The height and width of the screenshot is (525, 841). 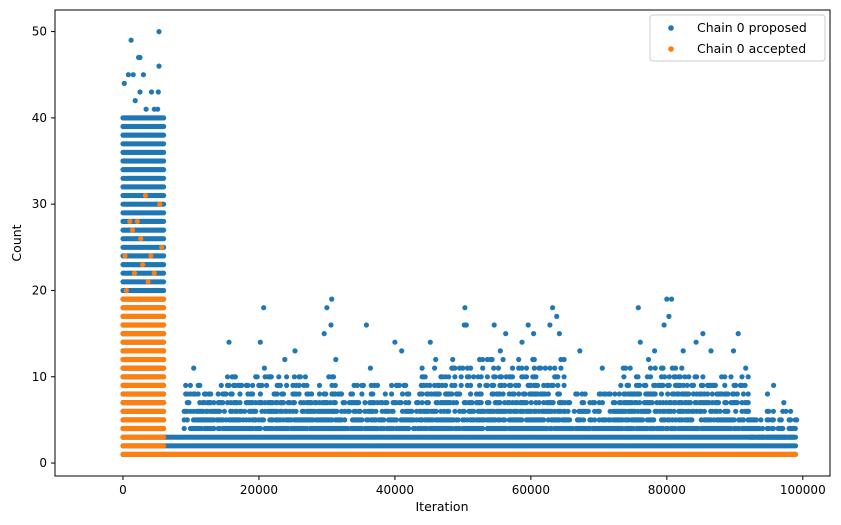 What do you see at coordinates (752, 27) in the screenshot?
I see `legend-label-proposed: Chain 0 proposed` at bounding box center [752, 27].